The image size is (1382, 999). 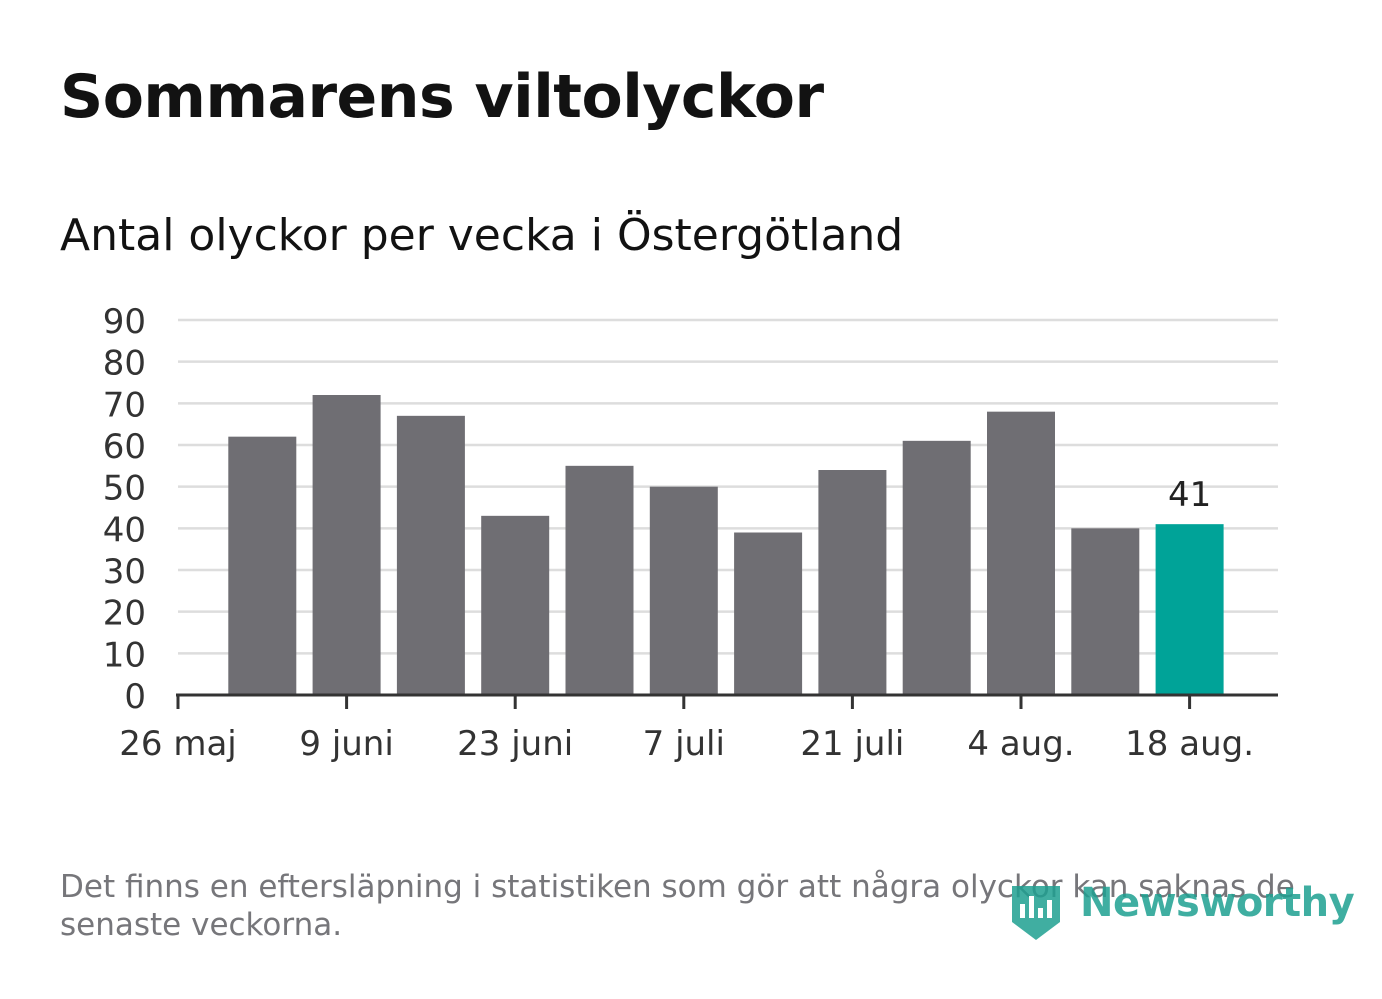 What do you see at coordinates (124, 489) in the screenshot?
I see `y-tick-label: 50` at bounding box center [124, 489].